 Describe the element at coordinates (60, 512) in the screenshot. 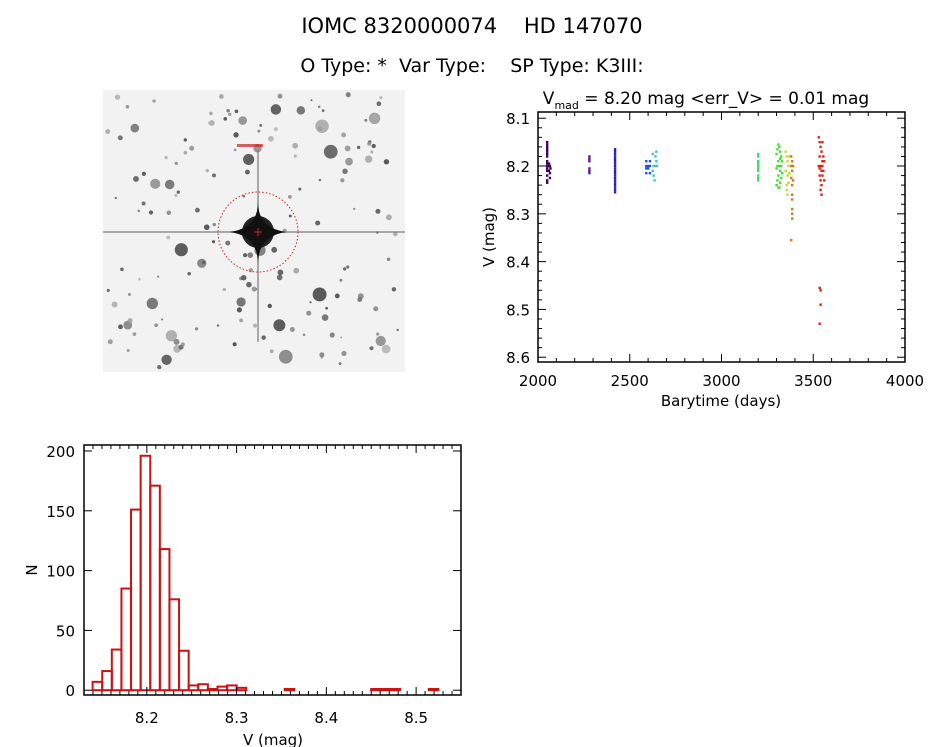

I see `y-tick-label: 150` at that location.